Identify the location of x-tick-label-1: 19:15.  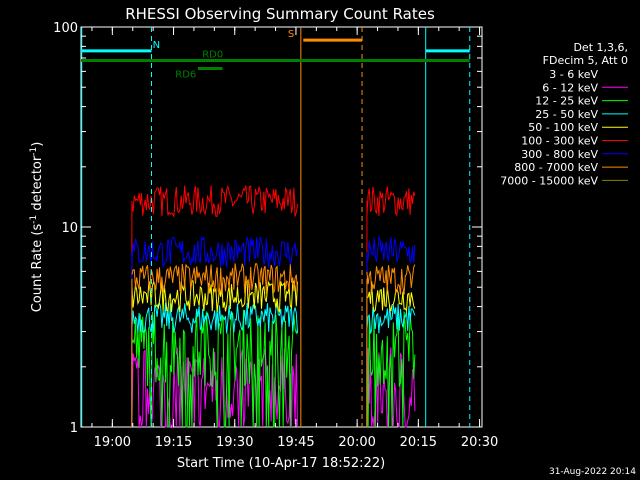
(173, 442).